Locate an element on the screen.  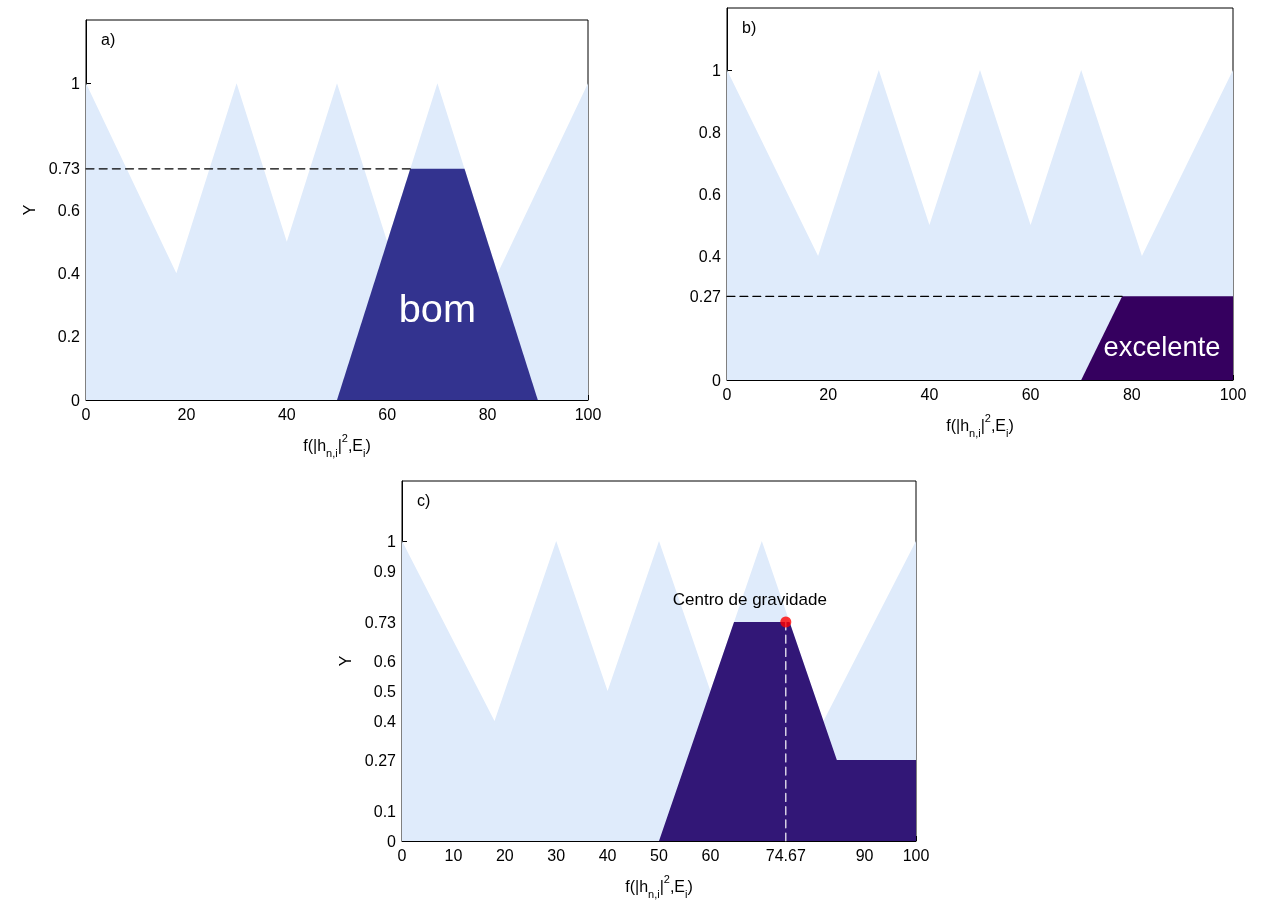
x-tick-label: 90 is located at coordinates (864, 855).